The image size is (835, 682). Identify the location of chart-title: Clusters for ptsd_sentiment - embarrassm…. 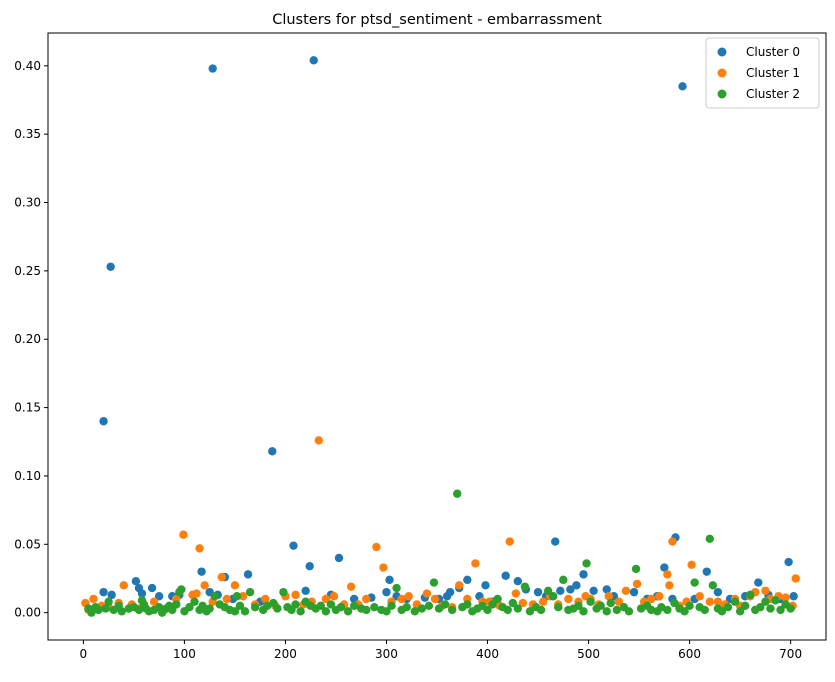
(437, 20).